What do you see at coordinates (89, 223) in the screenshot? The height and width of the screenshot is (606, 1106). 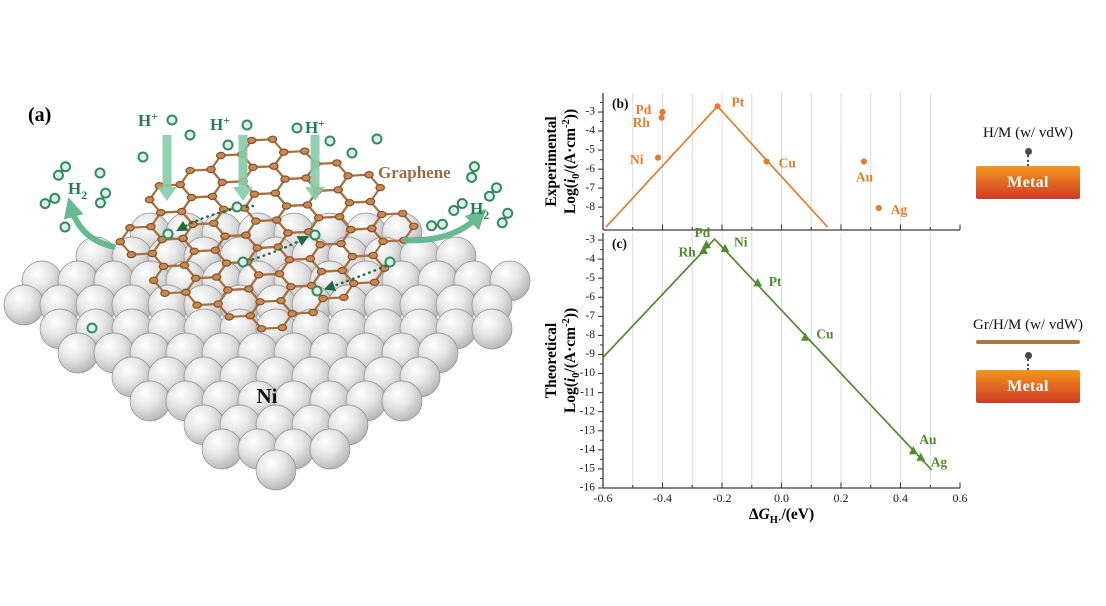 I see `release-arrow` at bounding box center [89, 223].